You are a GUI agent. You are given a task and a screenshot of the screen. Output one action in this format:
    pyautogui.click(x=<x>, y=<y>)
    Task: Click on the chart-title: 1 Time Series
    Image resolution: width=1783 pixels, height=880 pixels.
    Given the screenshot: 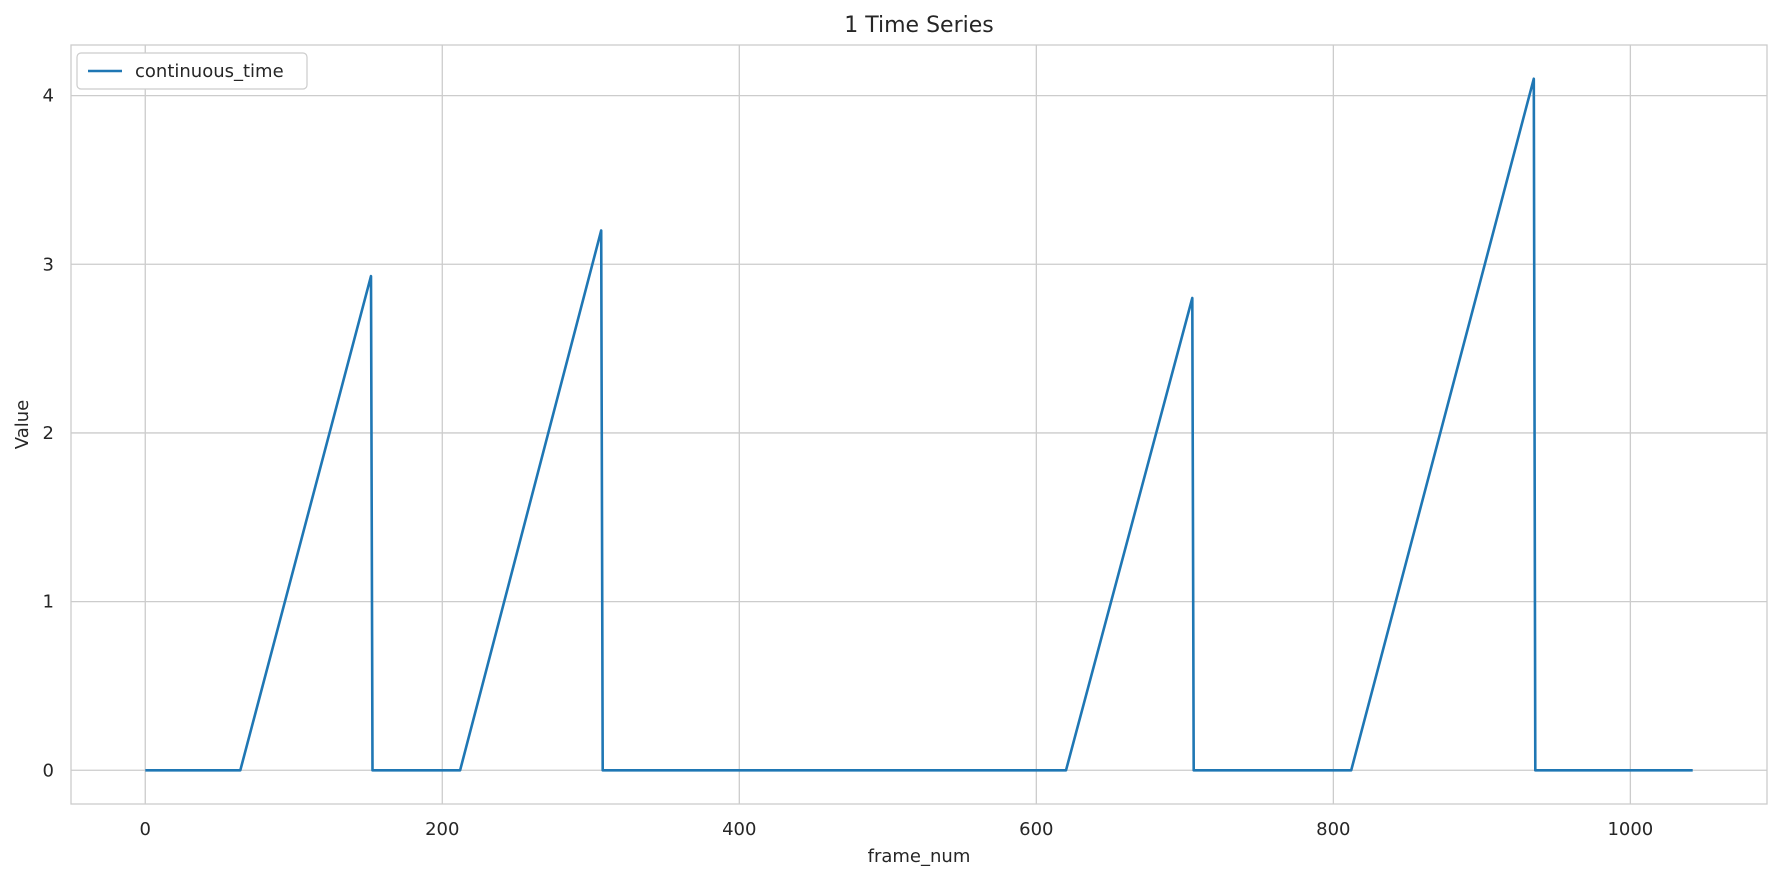 What is the action you would take?
    pyautogui.click(x=918, y=25)
    